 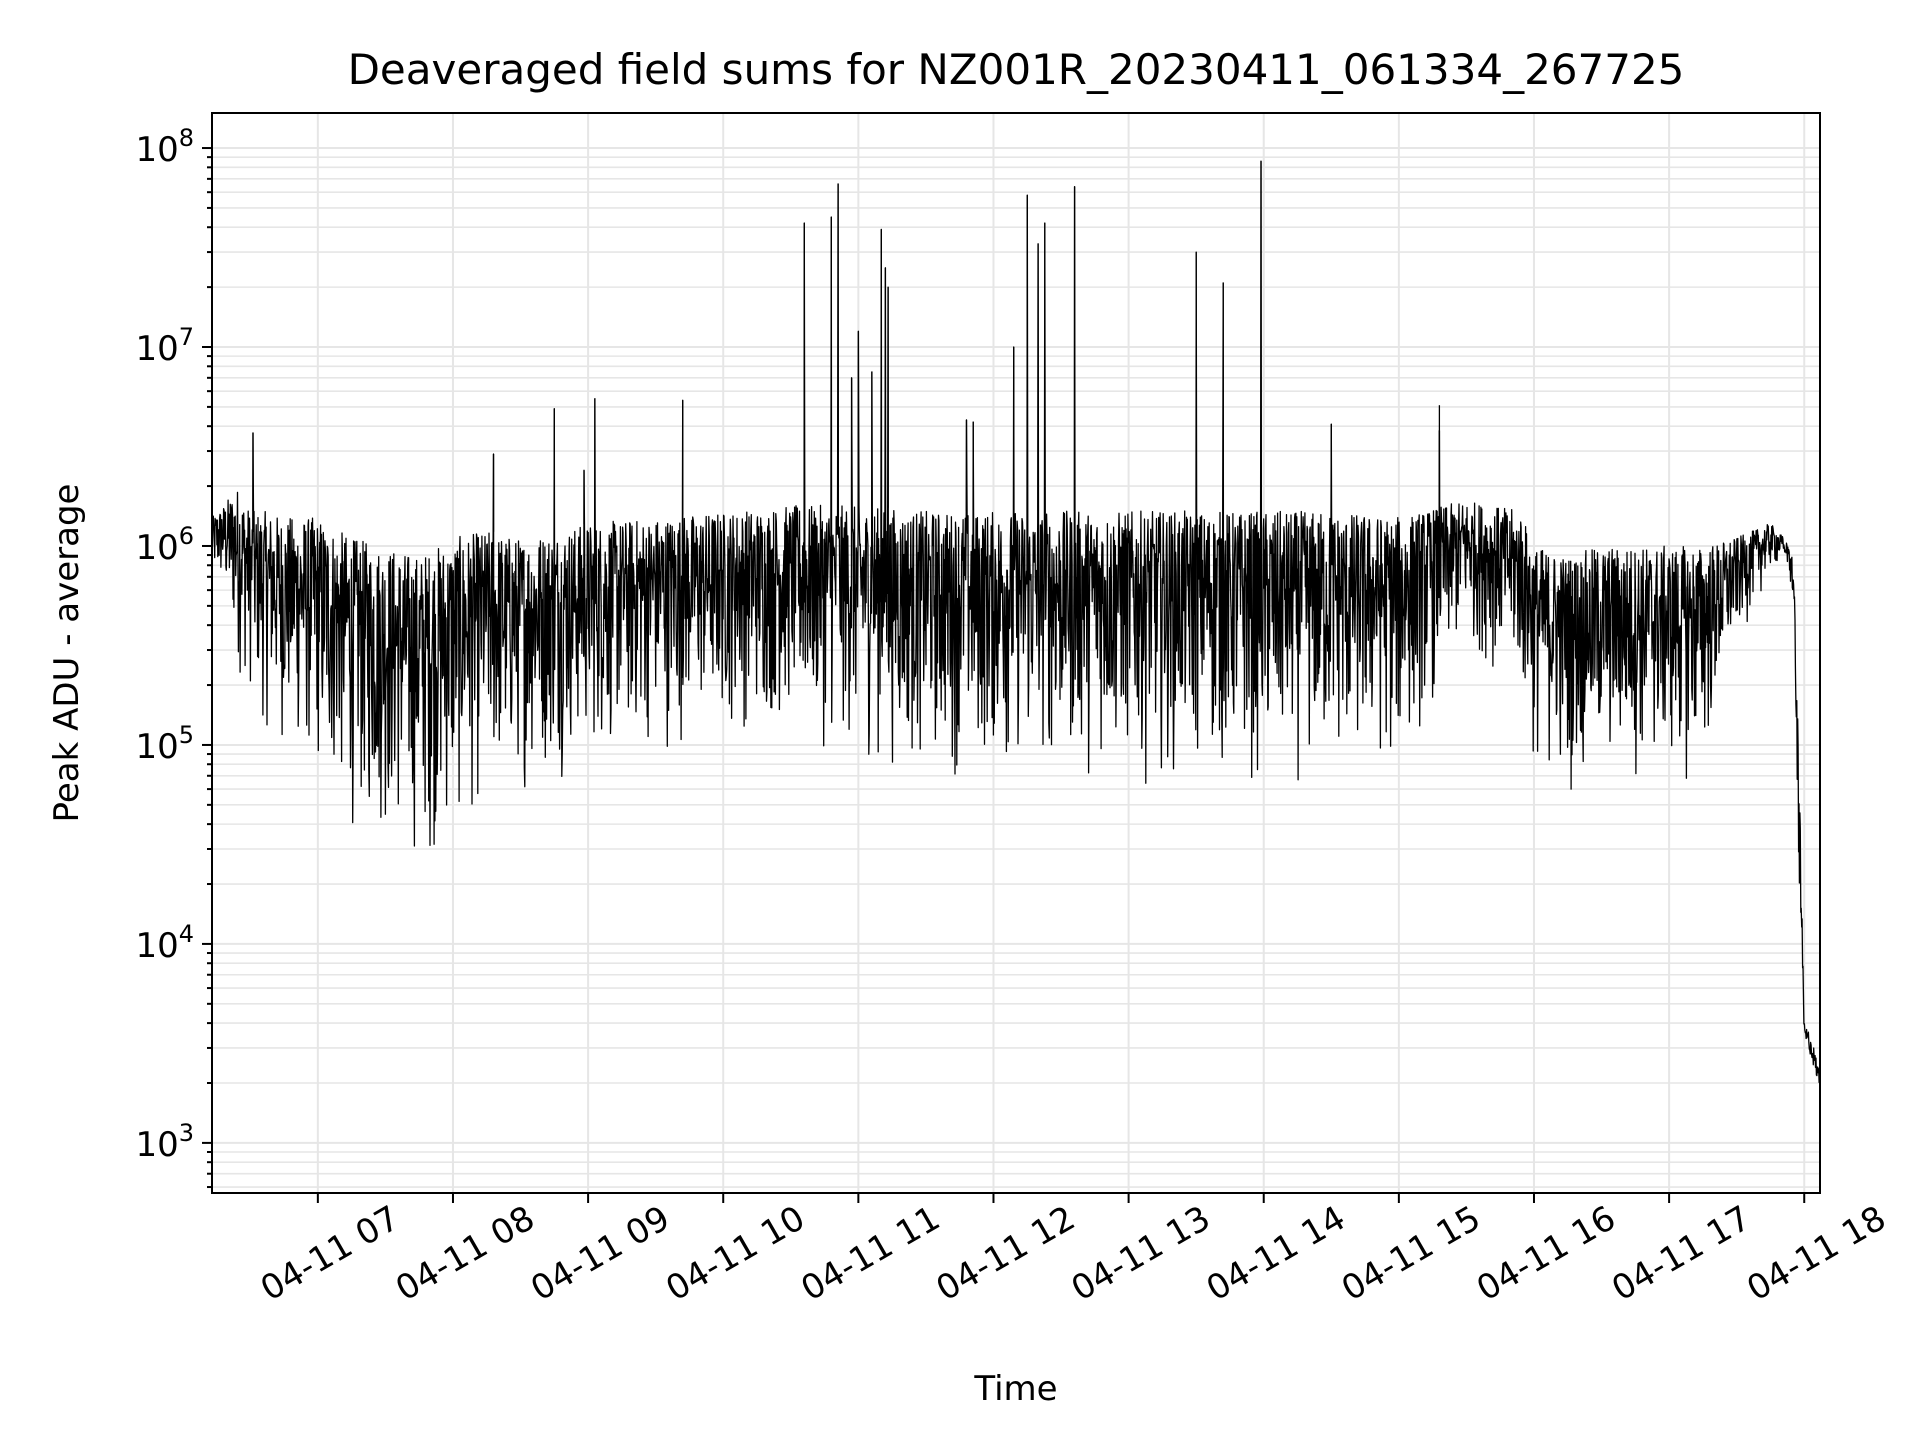 What do you see at coordinates (600, 1253) in the screenshot?
I see `x-tick-label: 04-11 09` at bounding box center [600, 1253].